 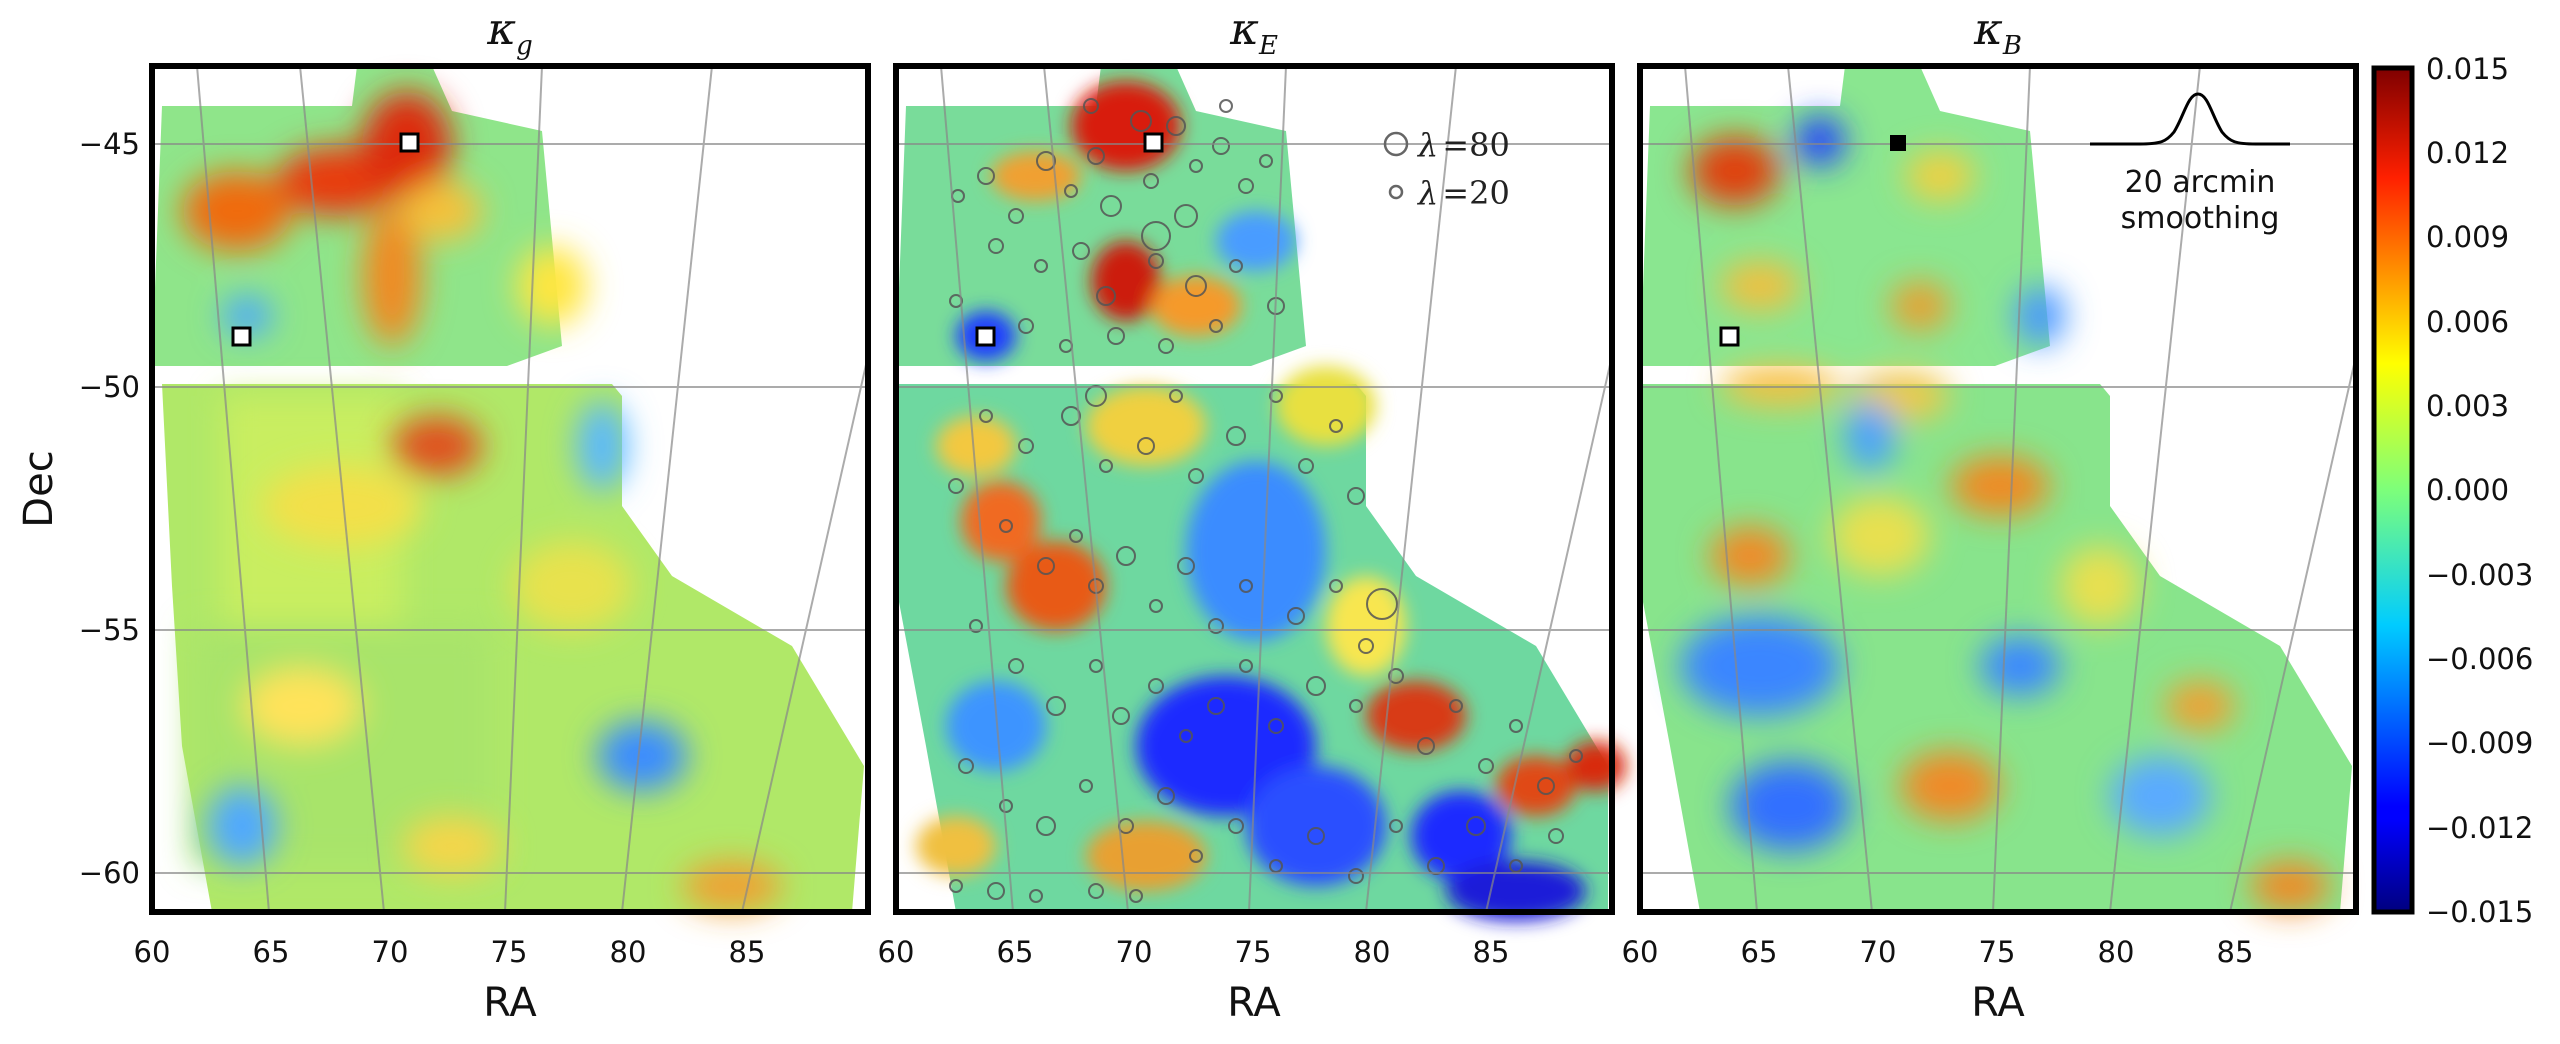 I want to click on y-tick-label: −45, so click(x=109, y=144).